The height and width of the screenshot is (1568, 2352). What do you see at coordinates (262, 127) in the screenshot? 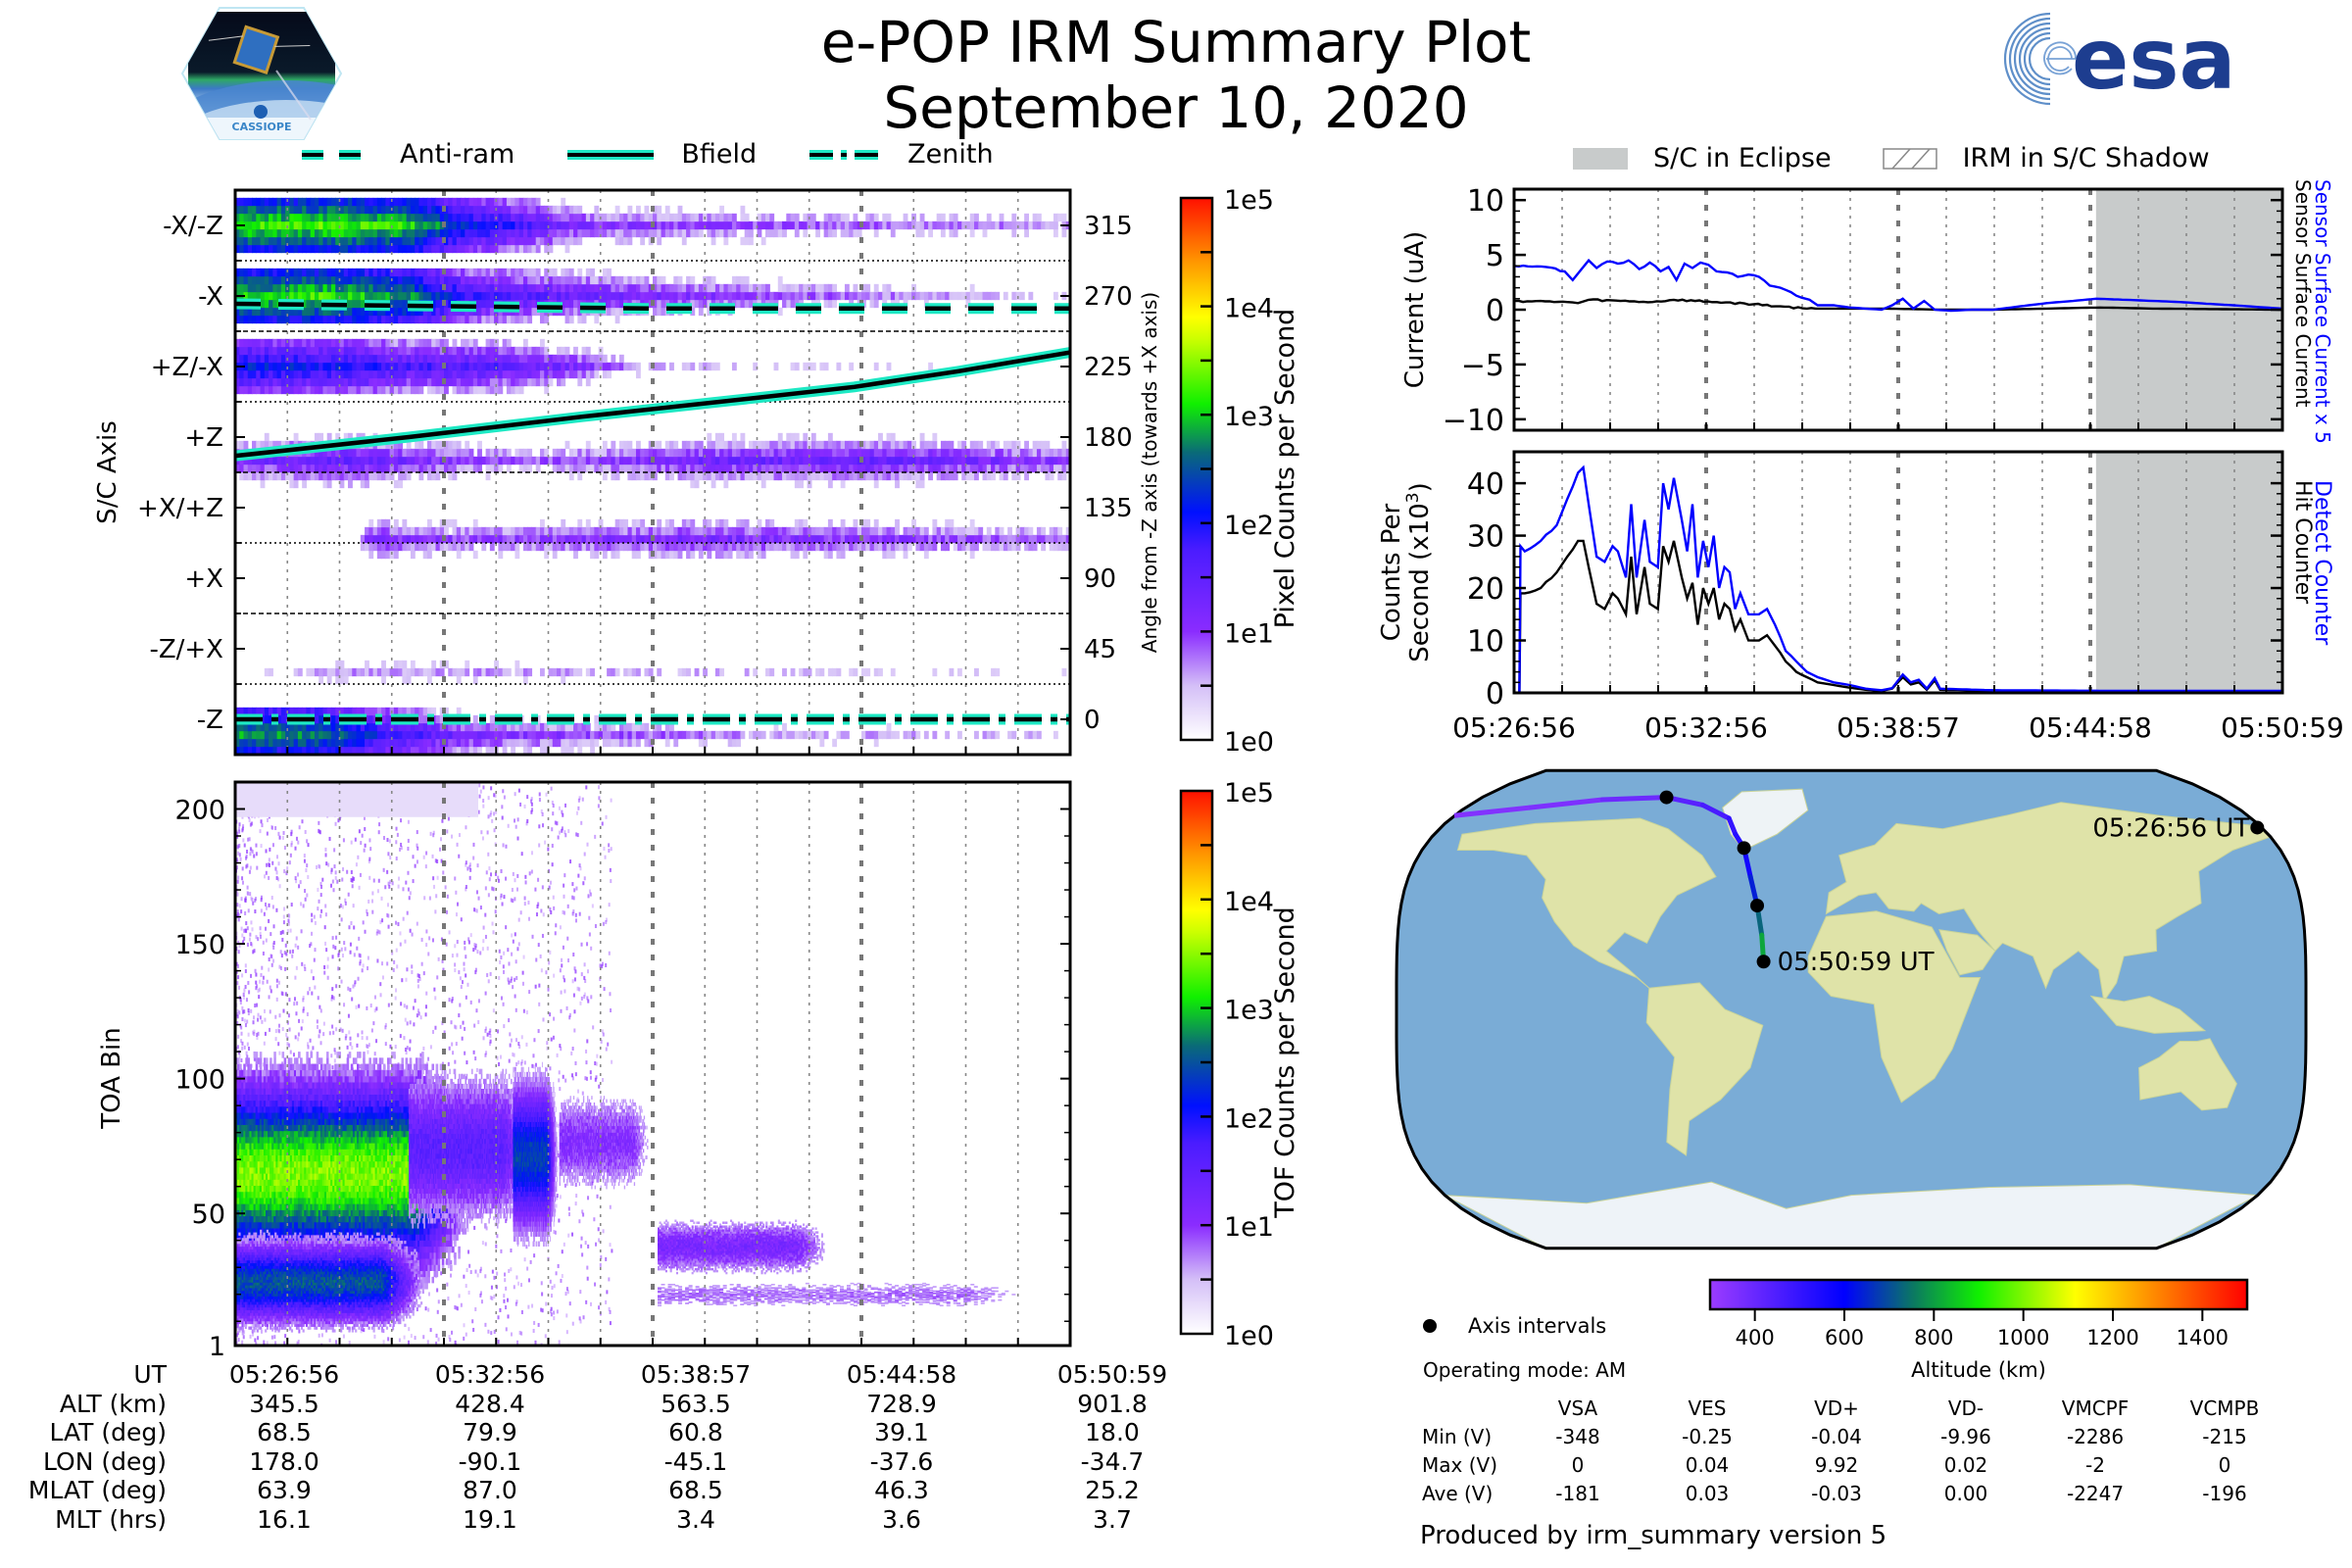
I see `cassiope-logo-text: CASSIOPE` at bounding box center [262, 127].